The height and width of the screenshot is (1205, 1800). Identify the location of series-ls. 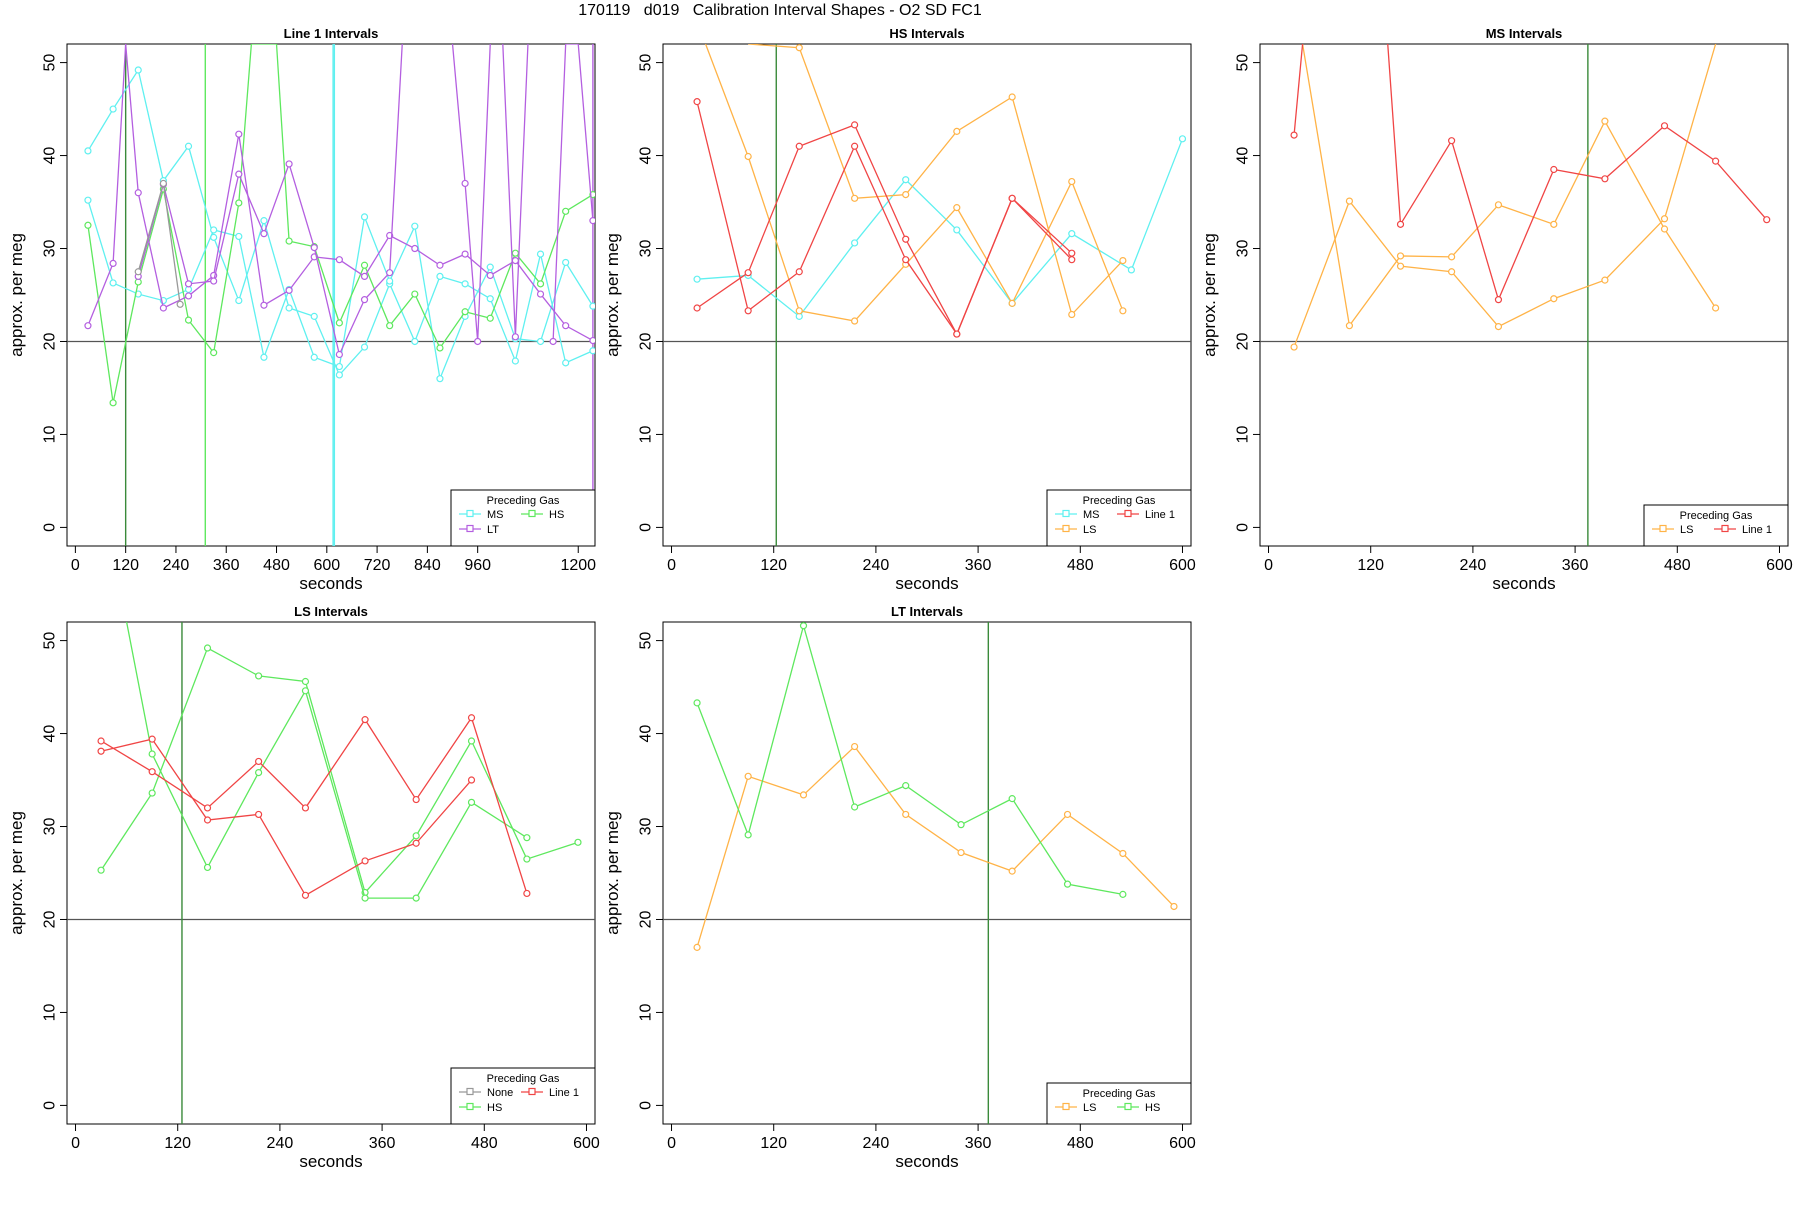
(1510, 187).